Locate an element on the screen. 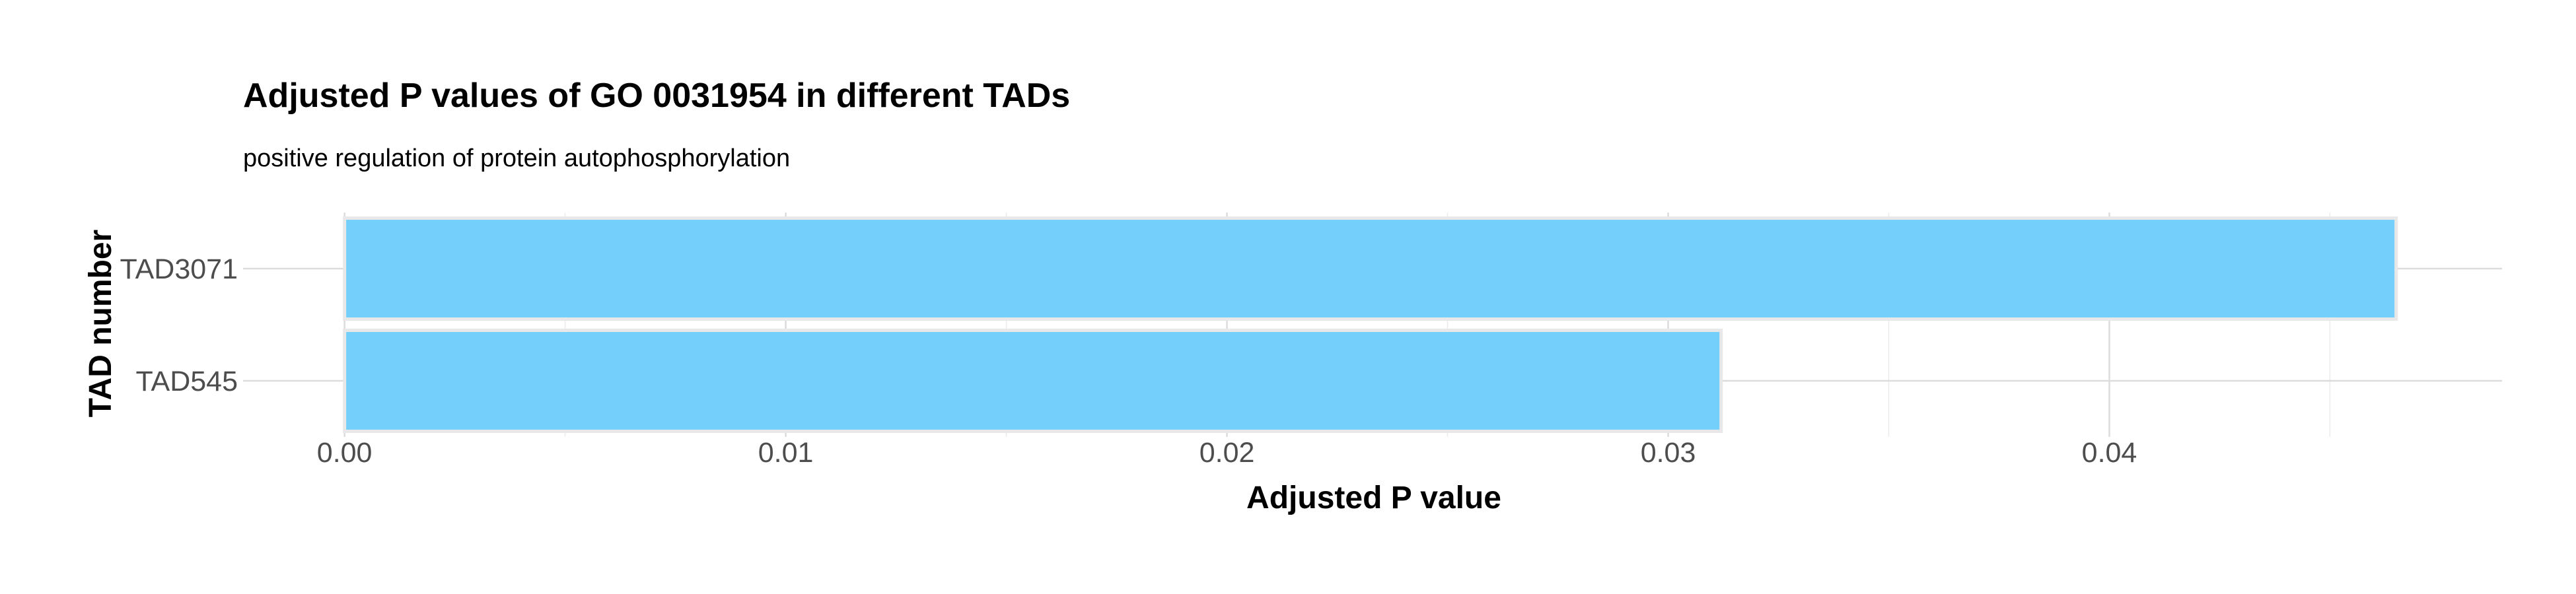 The image size is (2576, 594). x-tick-label-4: 0.04 is located at coordinates (2109, 453).